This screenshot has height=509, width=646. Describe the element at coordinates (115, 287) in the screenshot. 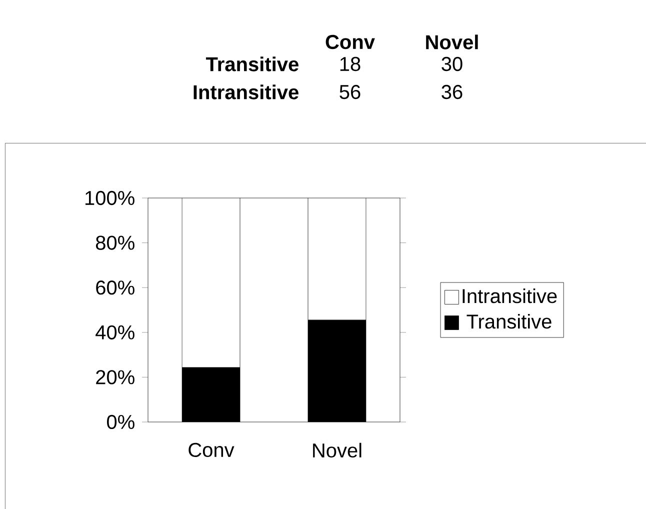

I see `y-tick-label: 60%` at that location.